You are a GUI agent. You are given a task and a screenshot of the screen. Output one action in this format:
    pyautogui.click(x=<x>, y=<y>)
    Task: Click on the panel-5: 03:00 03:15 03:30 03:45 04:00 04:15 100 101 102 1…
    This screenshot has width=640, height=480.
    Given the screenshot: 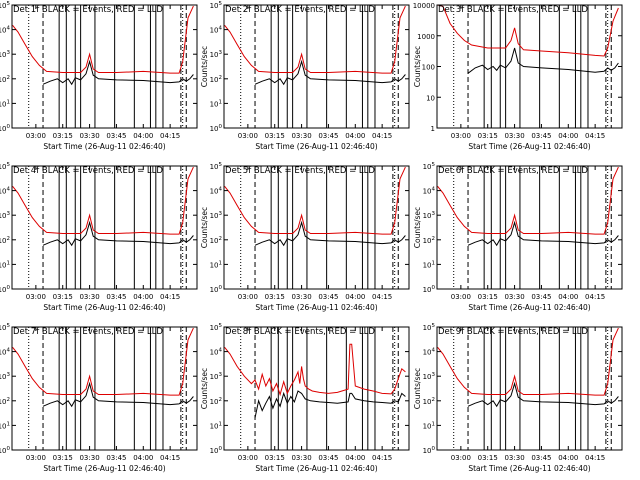 What is the action you would take?
    pyautogui.click(x=305, y=237)
    